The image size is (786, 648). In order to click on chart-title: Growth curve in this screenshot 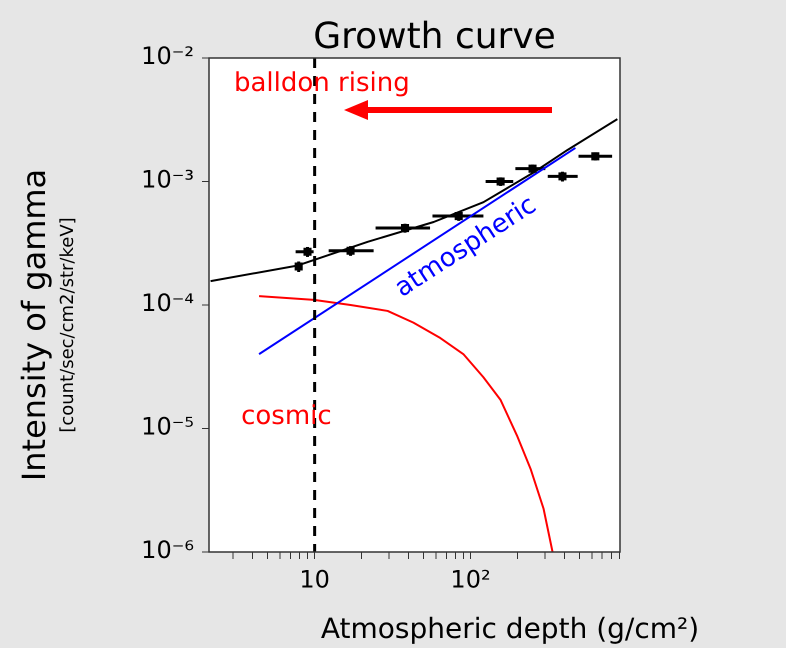, I will do `click(434, 36)`.